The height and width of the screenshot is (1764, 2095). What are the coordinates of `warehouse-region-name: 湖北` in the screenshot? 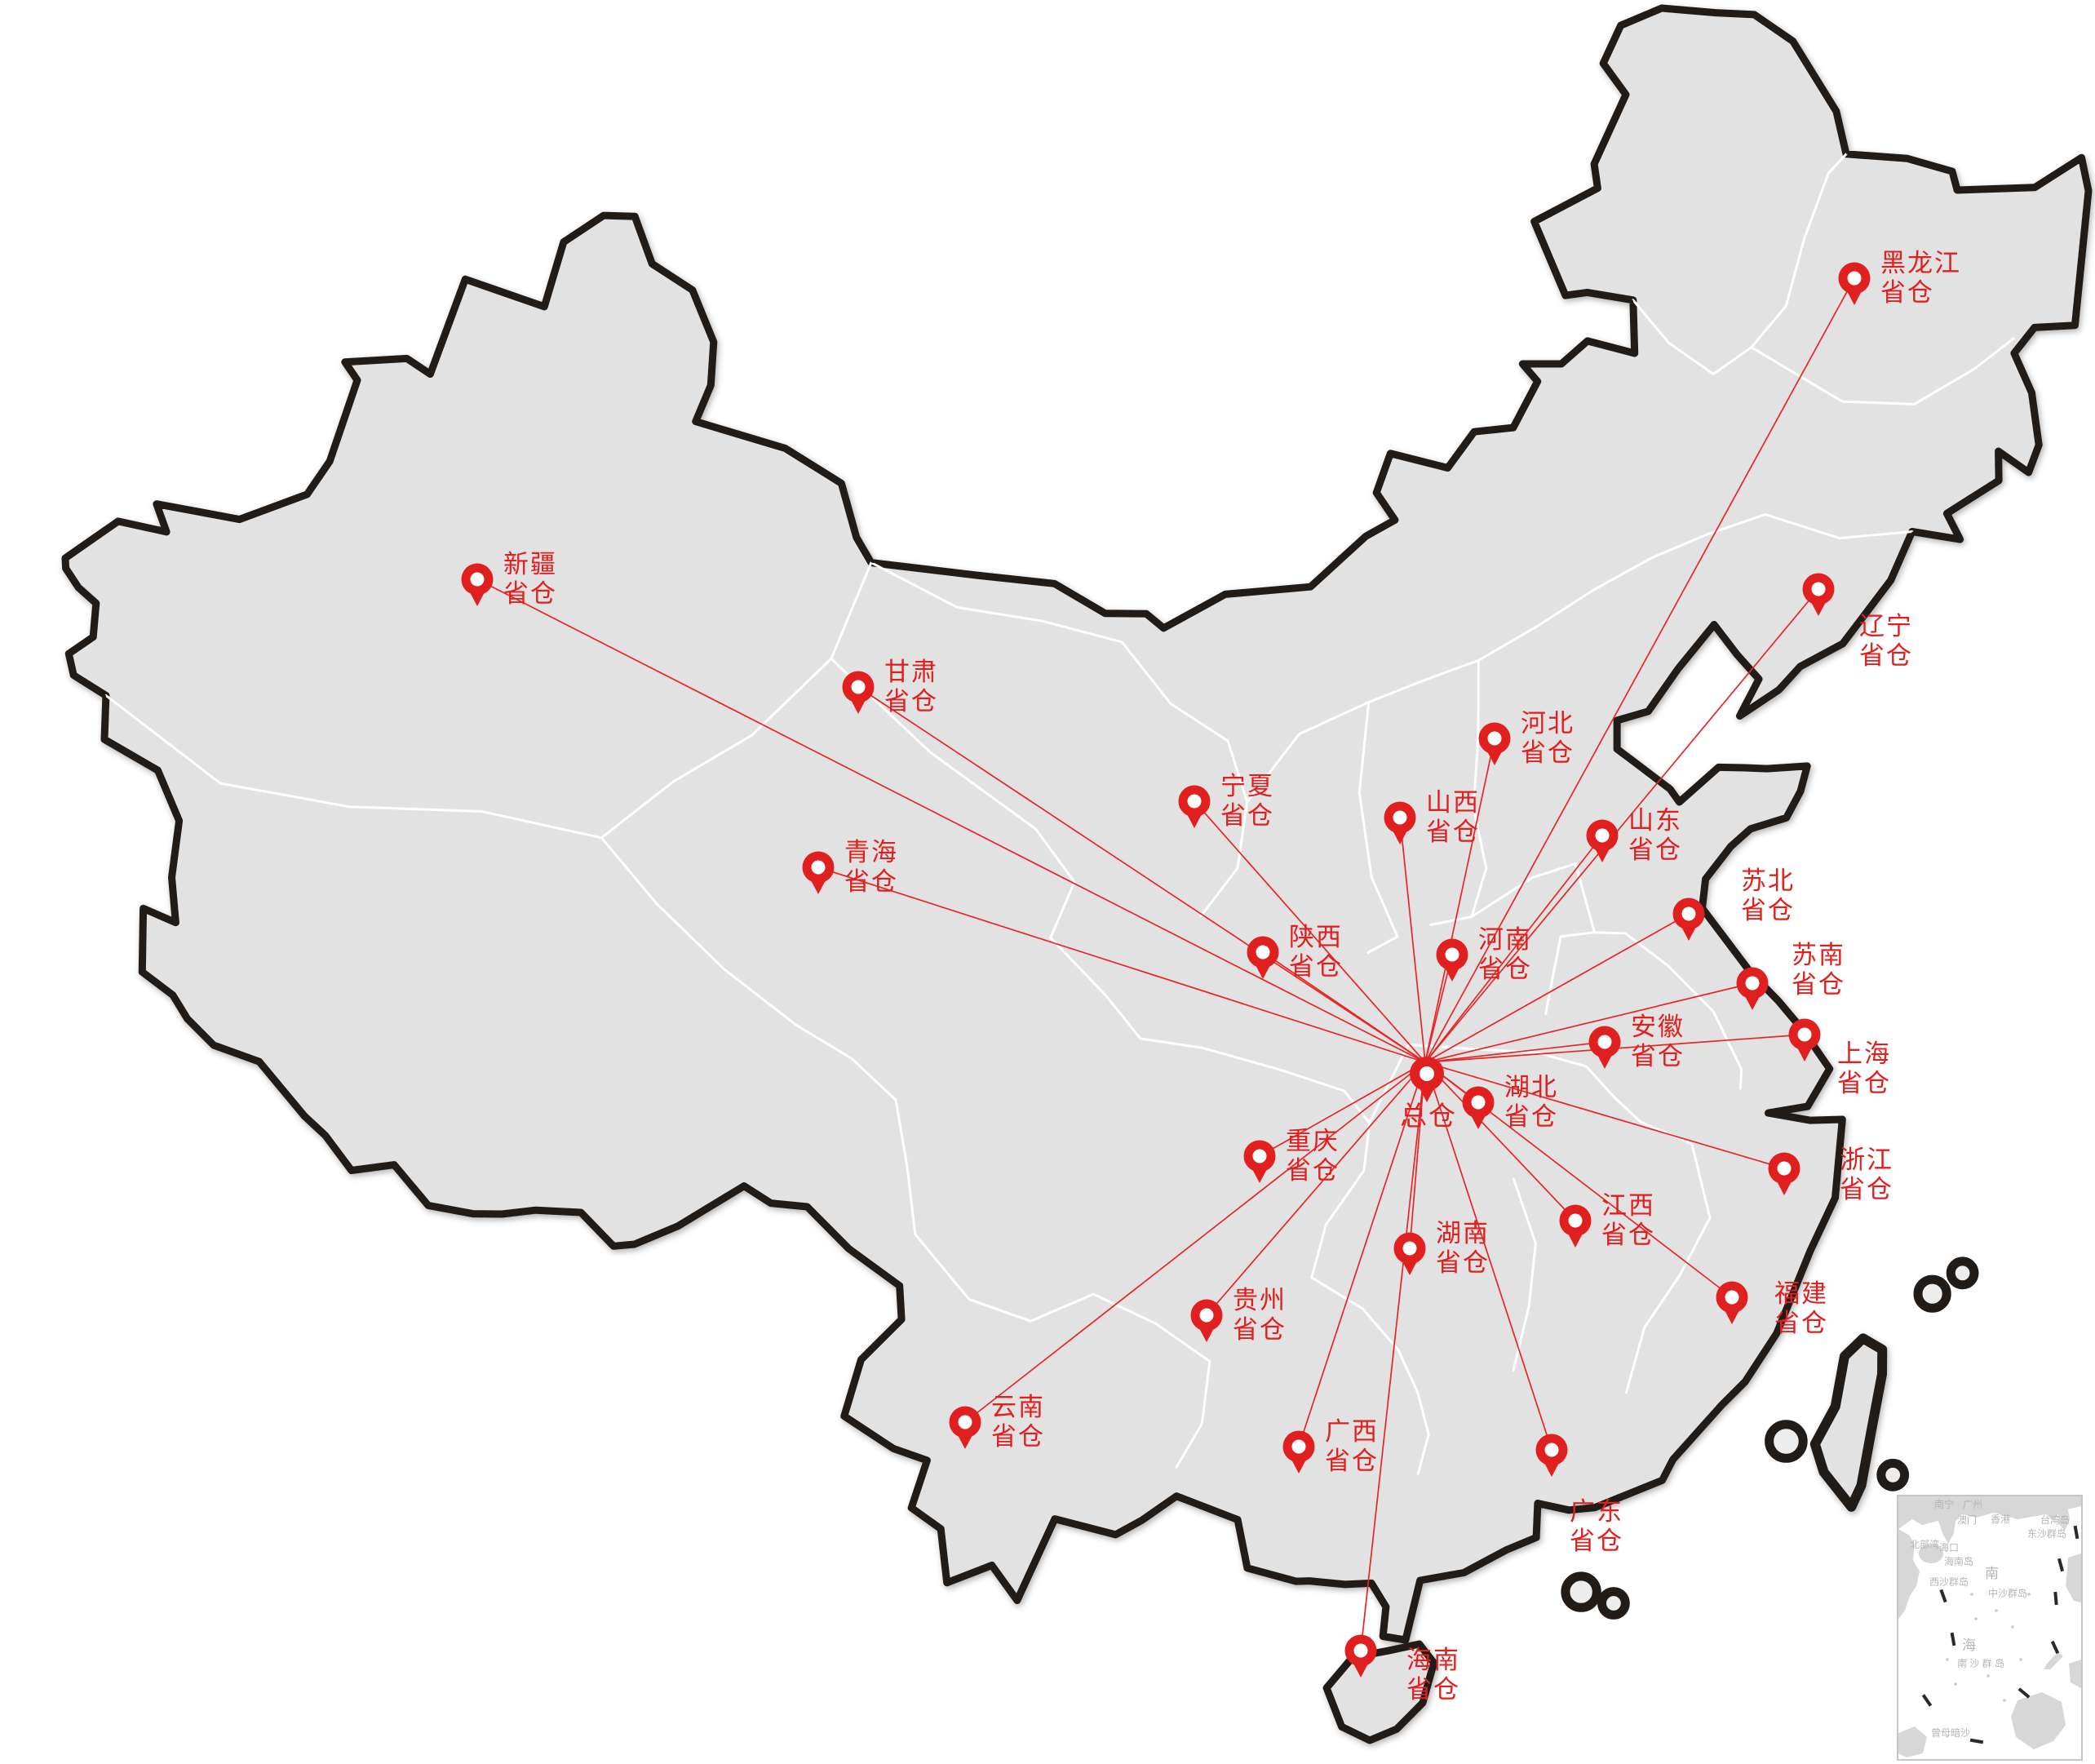 It's located at (1531, 1087).